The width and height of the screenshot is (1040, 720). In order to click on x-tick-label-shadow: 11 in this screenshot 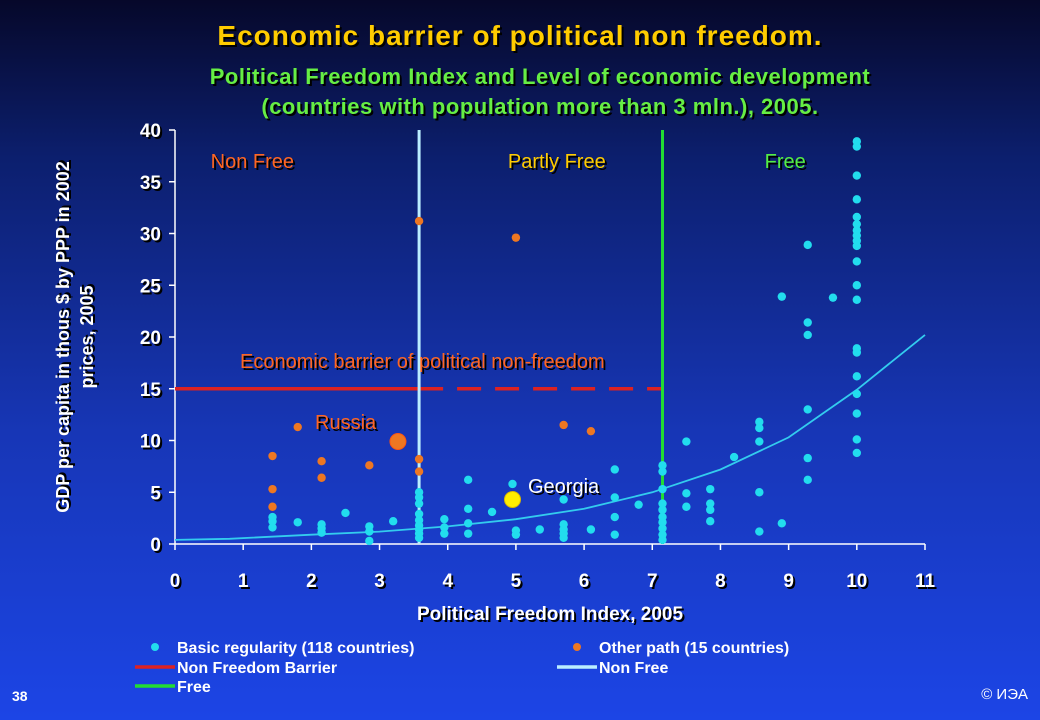, I will do `click(927, 583)`.